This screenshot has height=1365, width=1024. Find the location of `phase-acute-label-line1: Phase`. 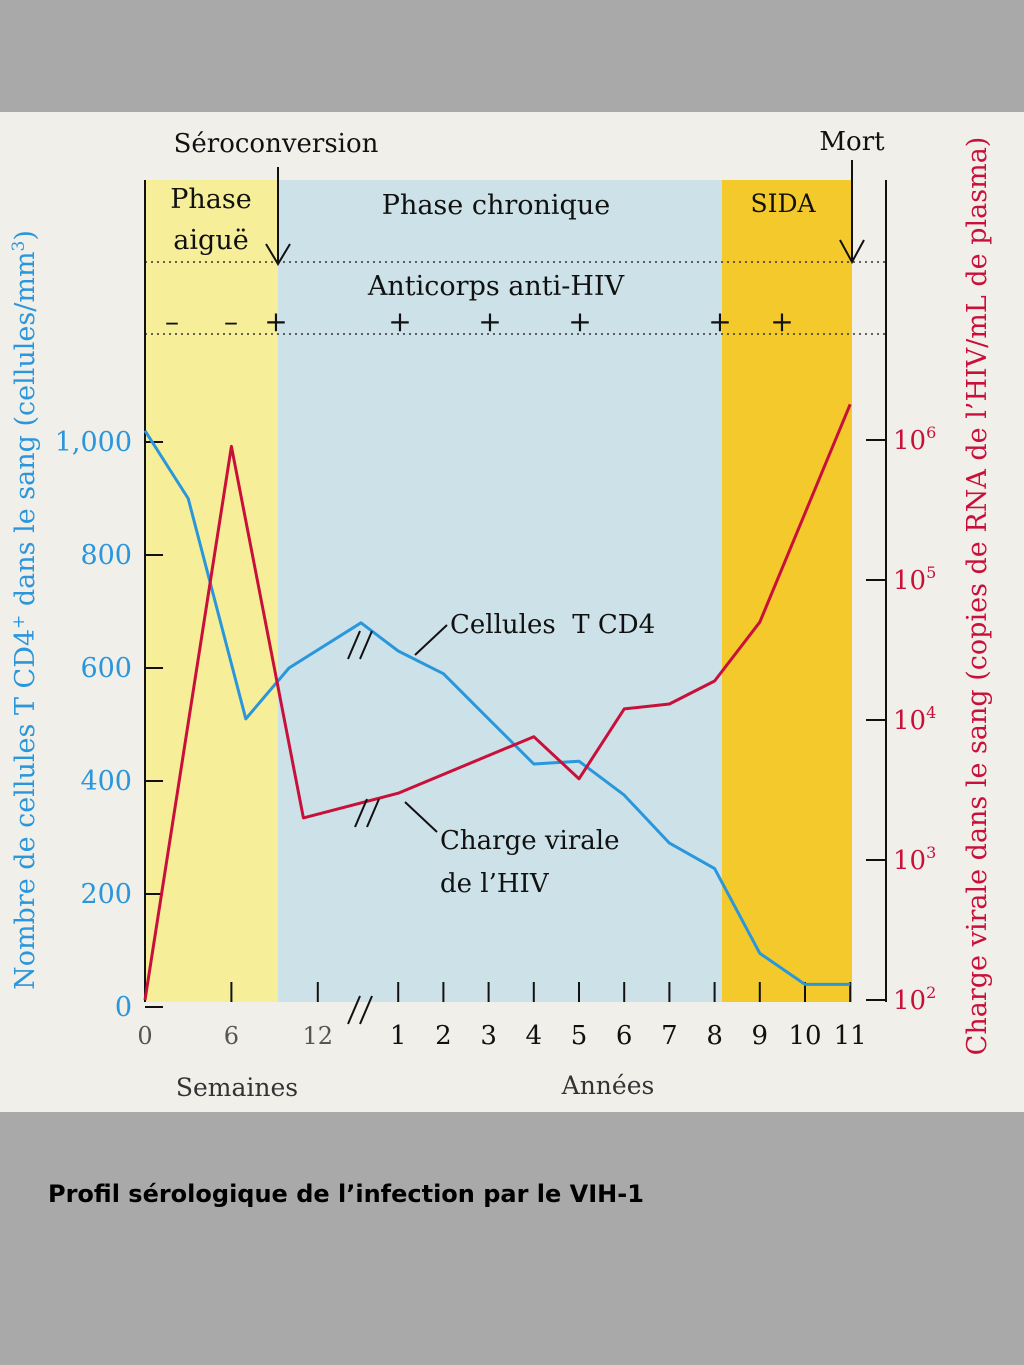

phase-acute-label-line1: Phase is located at coordinates (211, 199).